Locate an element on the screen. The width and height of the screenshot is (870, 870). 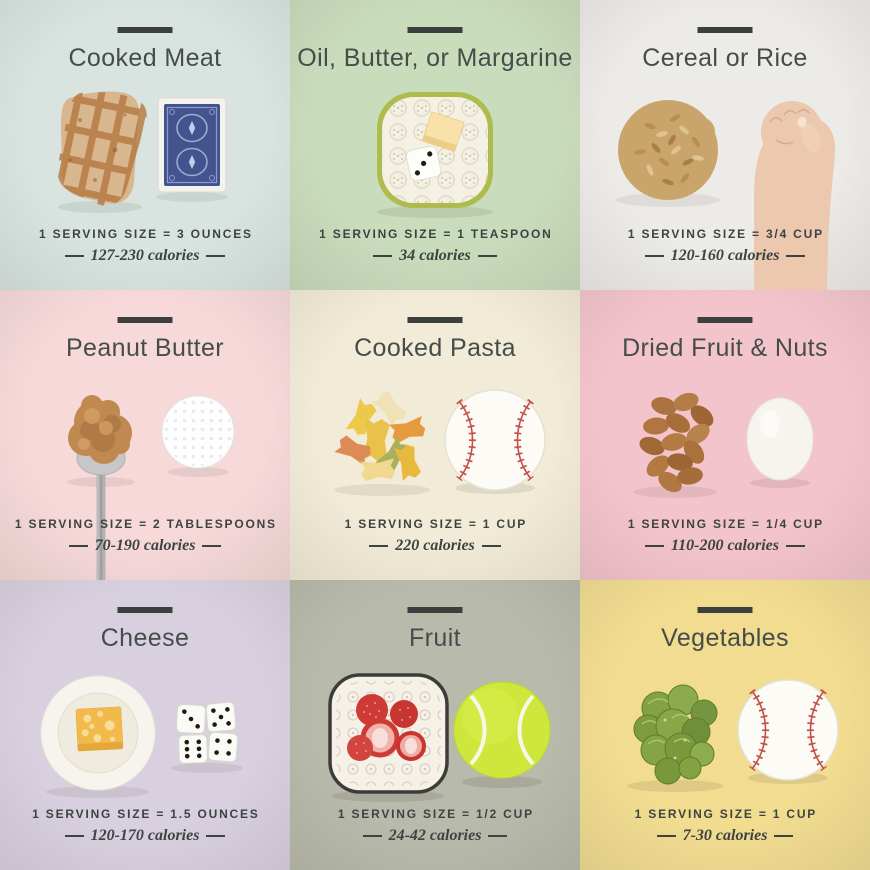
calories-value: 127-230 calories is located at coordinates (145, 255).